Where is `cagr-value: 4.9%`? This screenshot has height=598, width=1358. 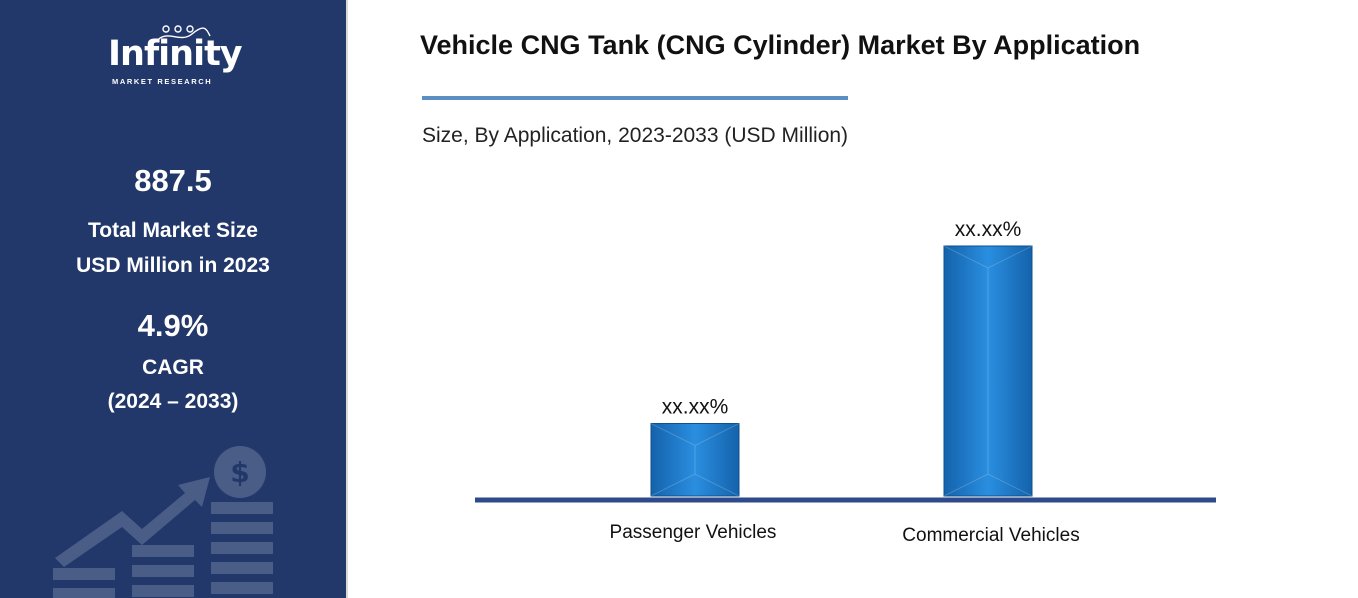
cagr-value: 4.9% is located at coordinates (173, 325).